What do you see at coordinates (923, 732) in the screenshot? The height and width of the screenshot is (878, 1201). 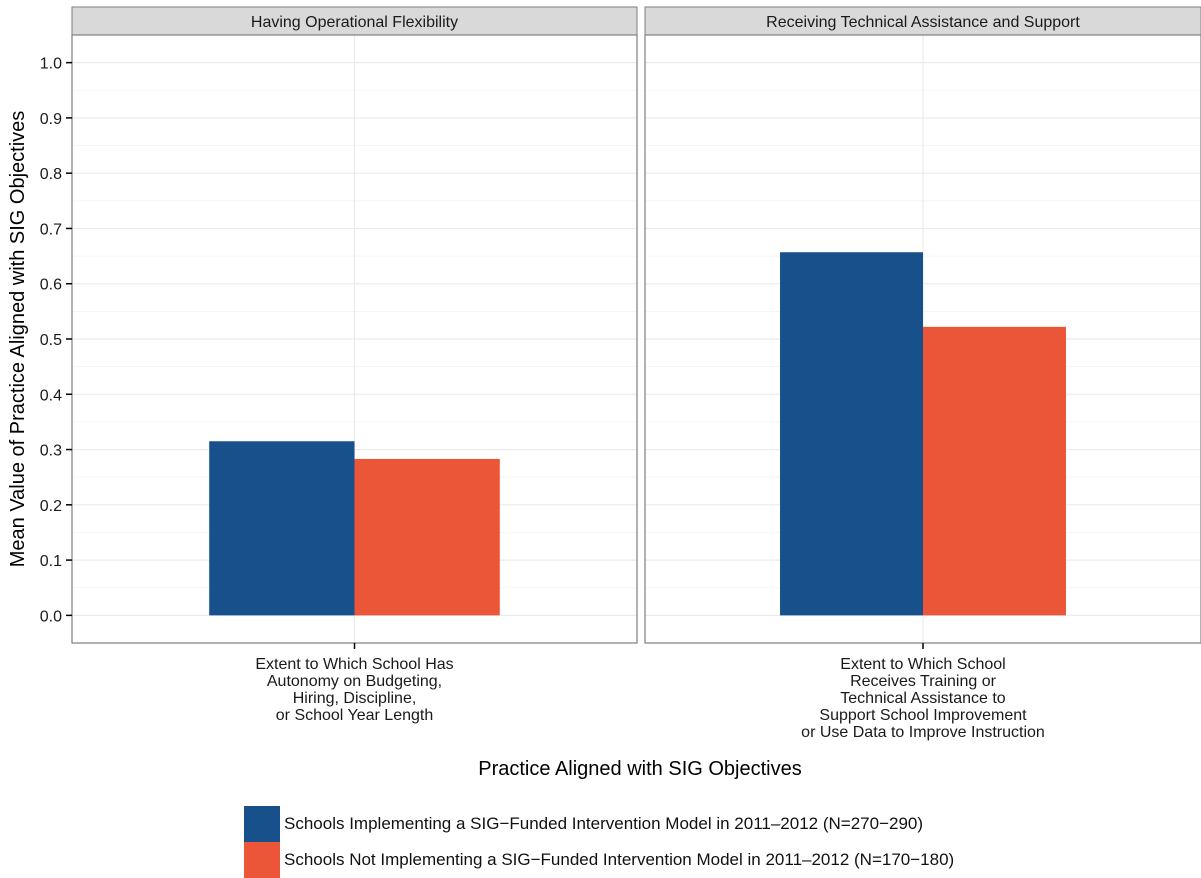 I see `x-tick-label-line: or Use Data to Improve Instruction` at bounding box center [923, 732].